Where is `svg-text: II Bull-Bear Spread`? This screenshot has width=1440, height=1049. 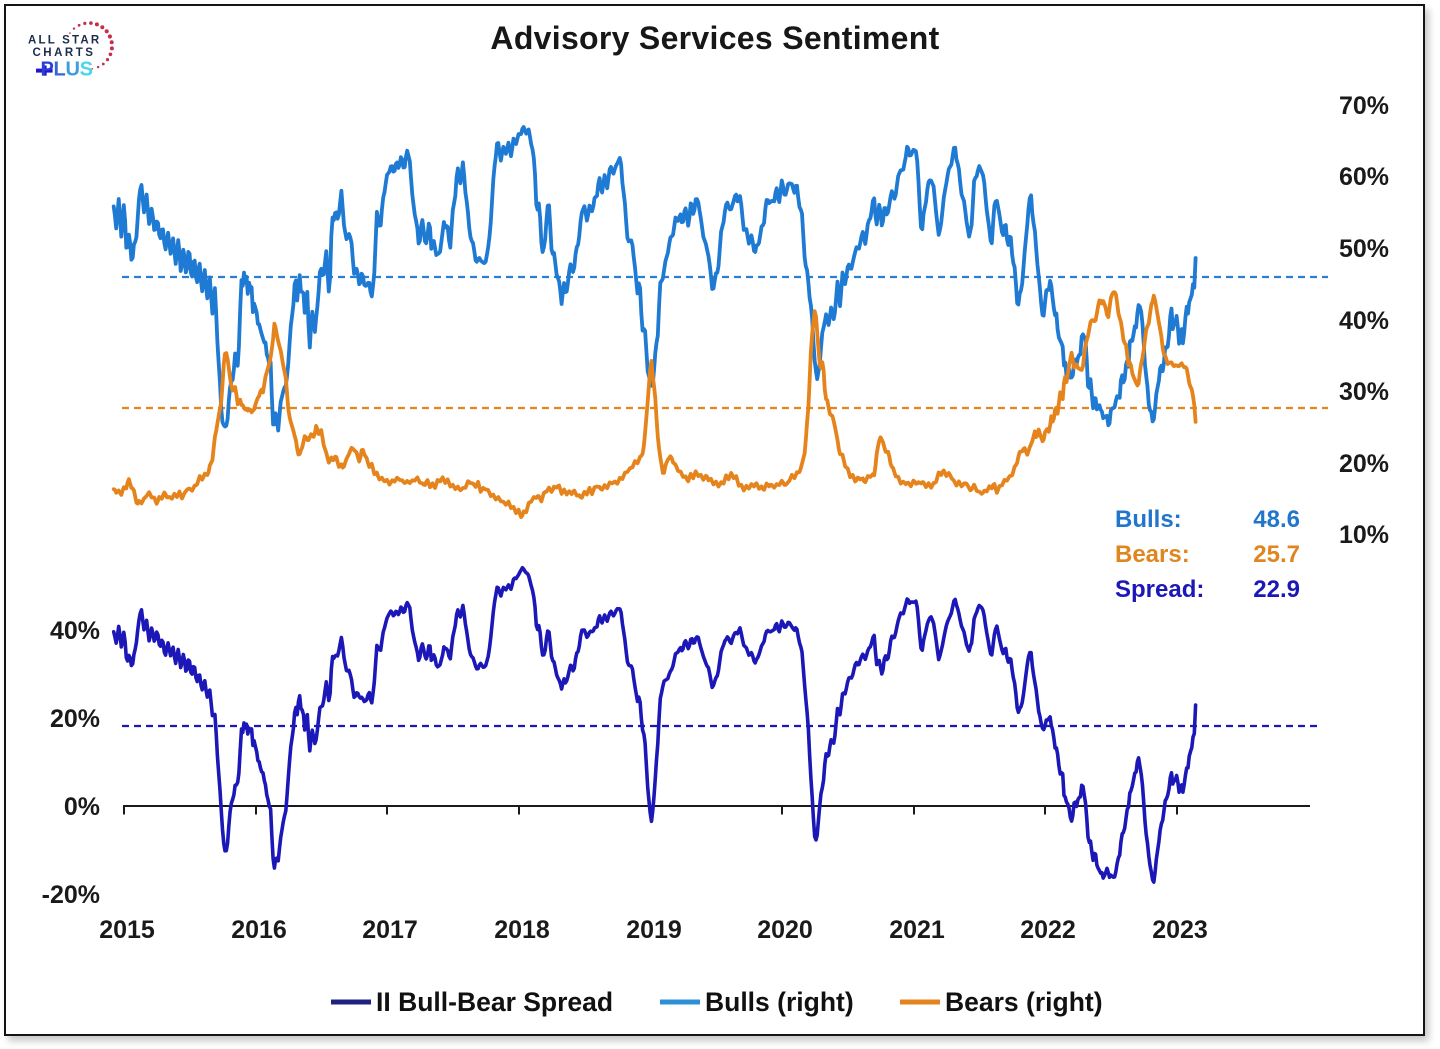
svg-text: II Bull-Bear Spread is located at coordinates (494, 1002).